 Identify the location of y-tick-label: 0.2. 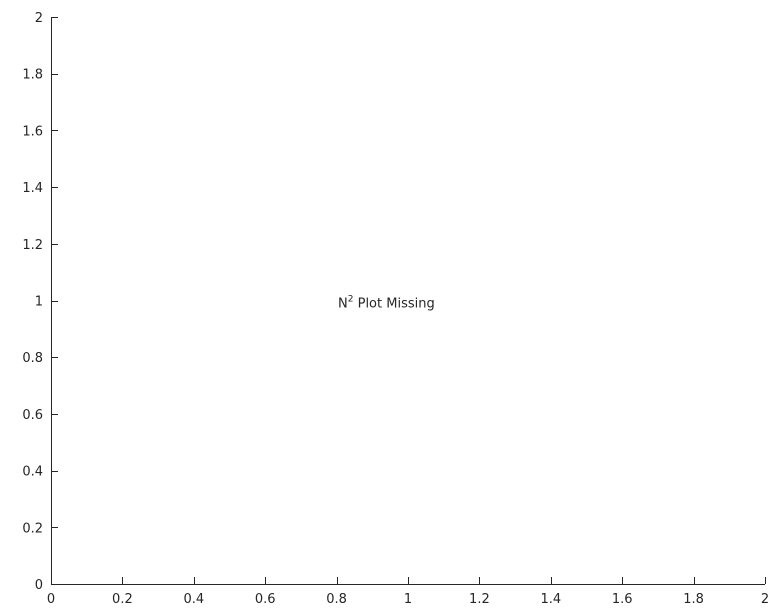
(32, 528).